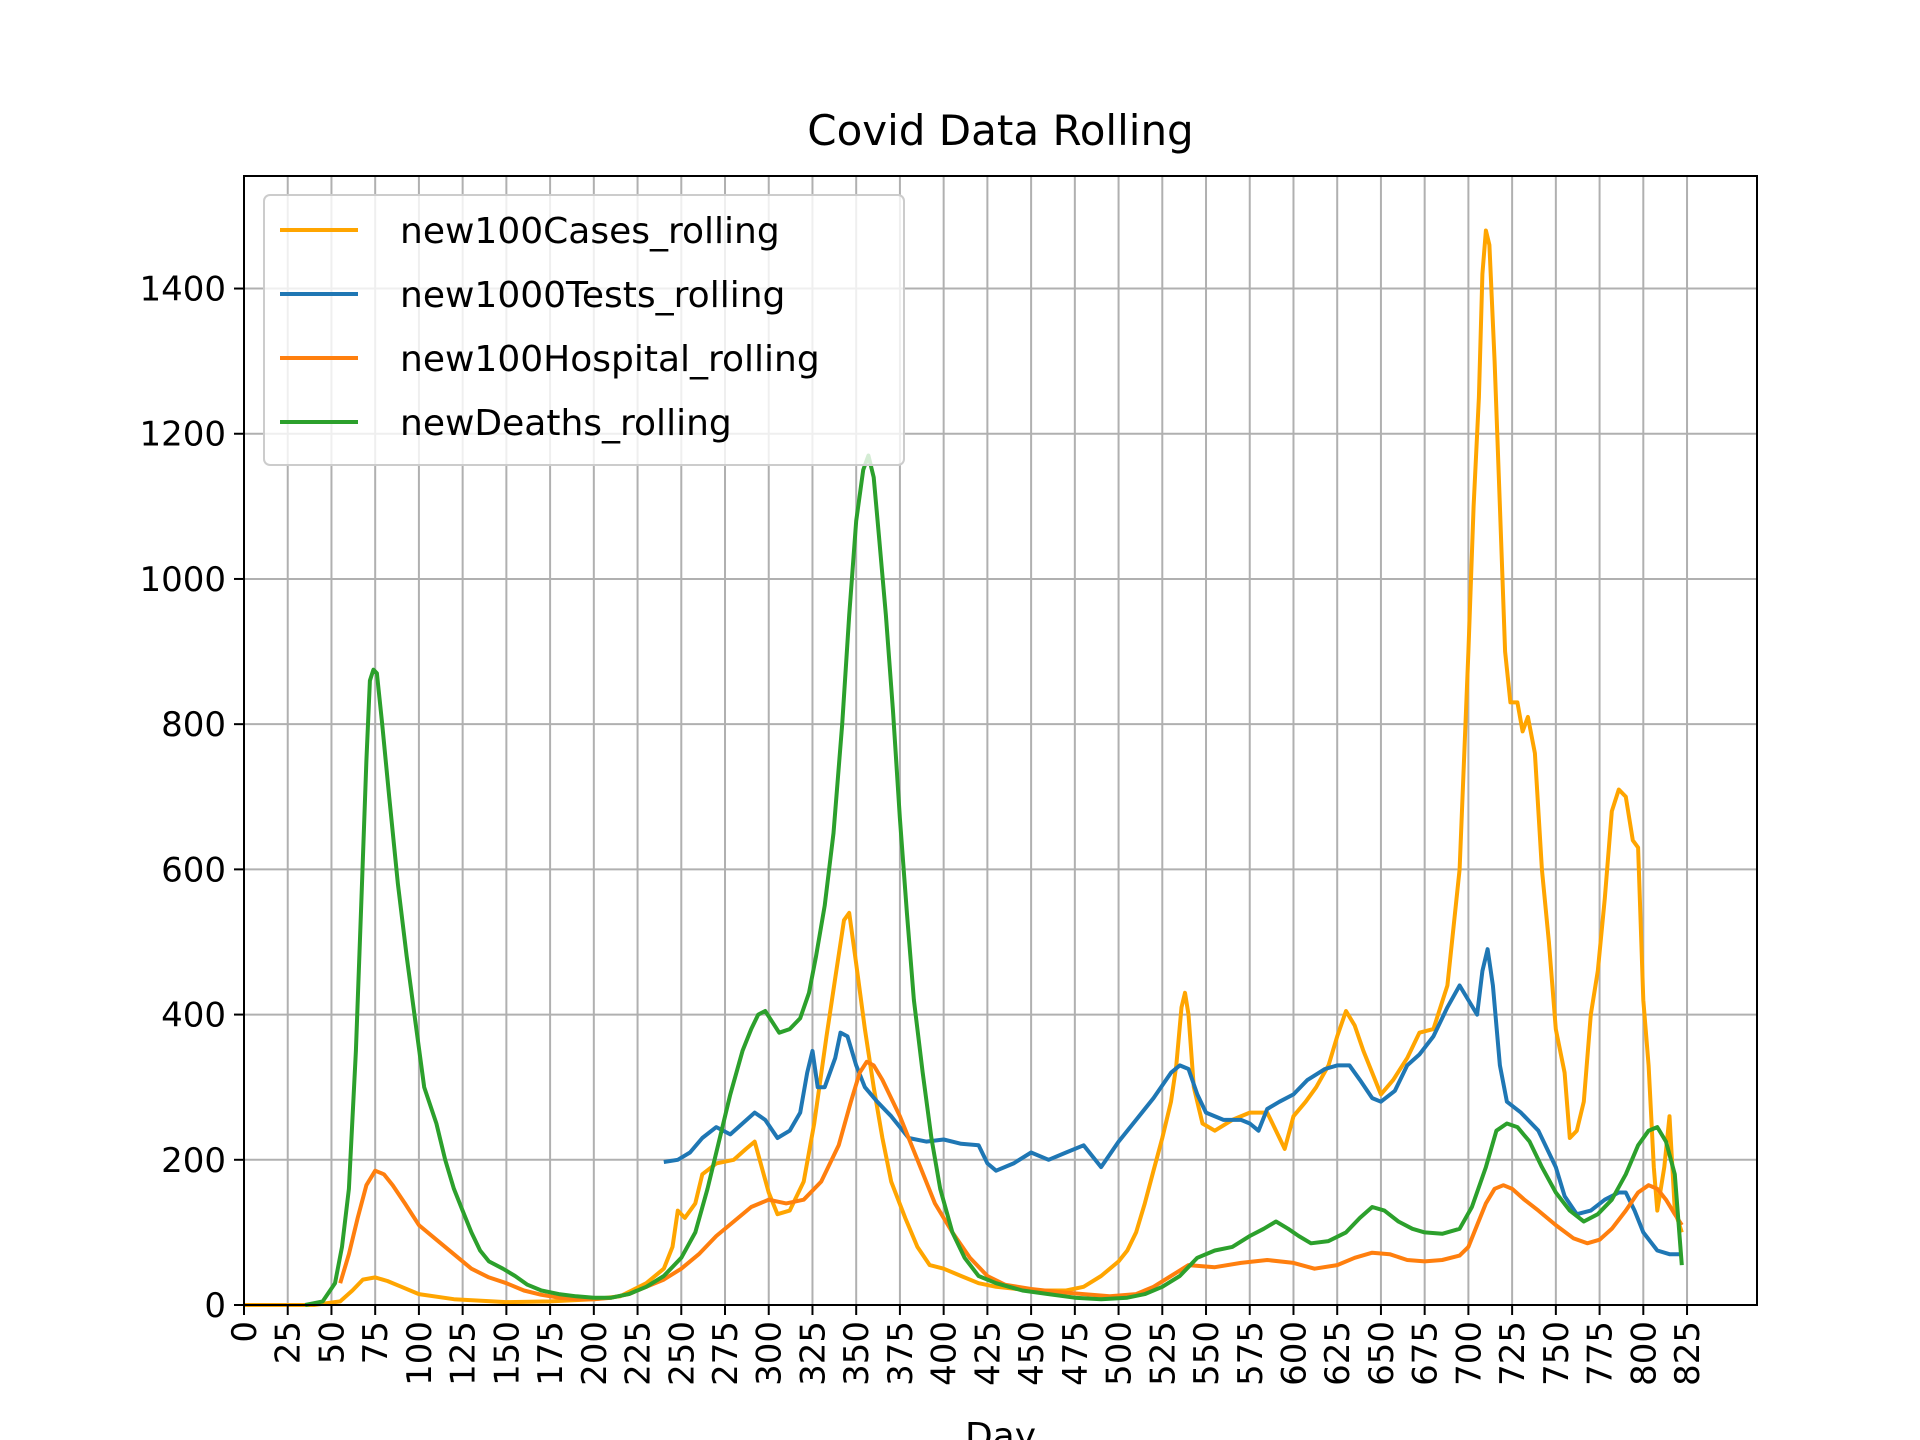  What do you see at coordinates (1251, 1353) in the screenshot?
I see `x-tick-label: 575` at bounding box center [1251, 1353].